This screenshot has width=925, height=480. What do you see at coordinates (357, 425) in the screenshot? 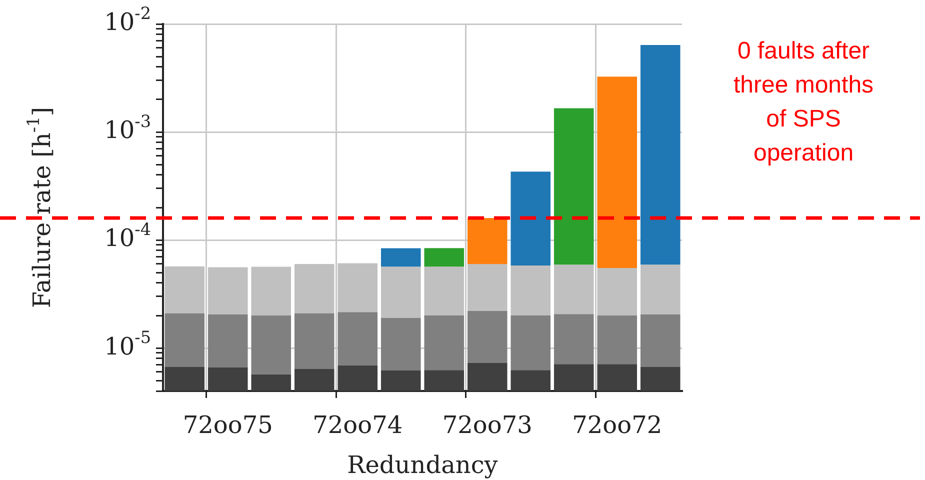
I see `x-tick-label: 72oo74` at bounding box center [357, 425].